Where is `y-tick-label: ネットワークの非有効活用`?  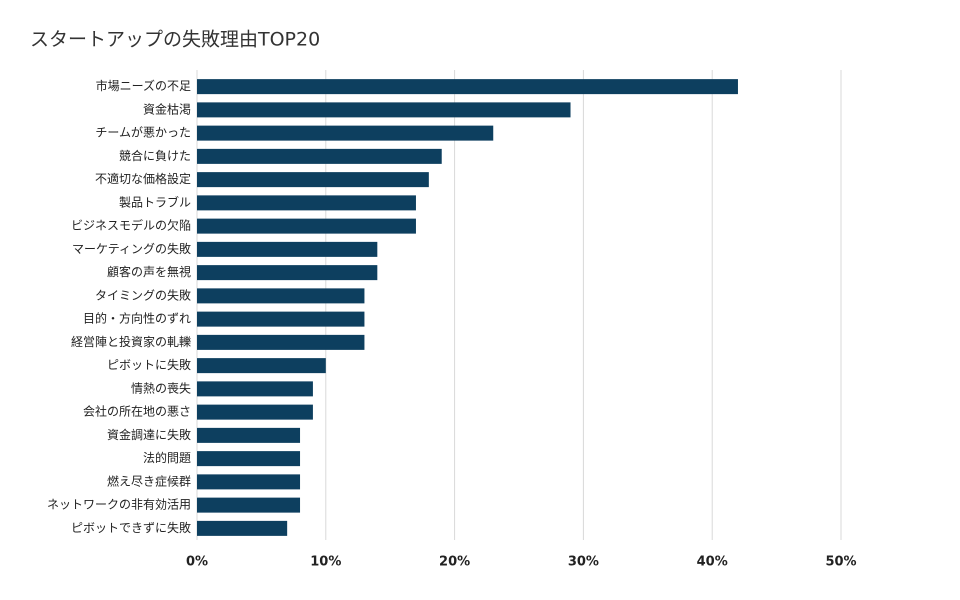
y-tick-label: ネットワークの非有効活用 is located at coordinates (119, 504).